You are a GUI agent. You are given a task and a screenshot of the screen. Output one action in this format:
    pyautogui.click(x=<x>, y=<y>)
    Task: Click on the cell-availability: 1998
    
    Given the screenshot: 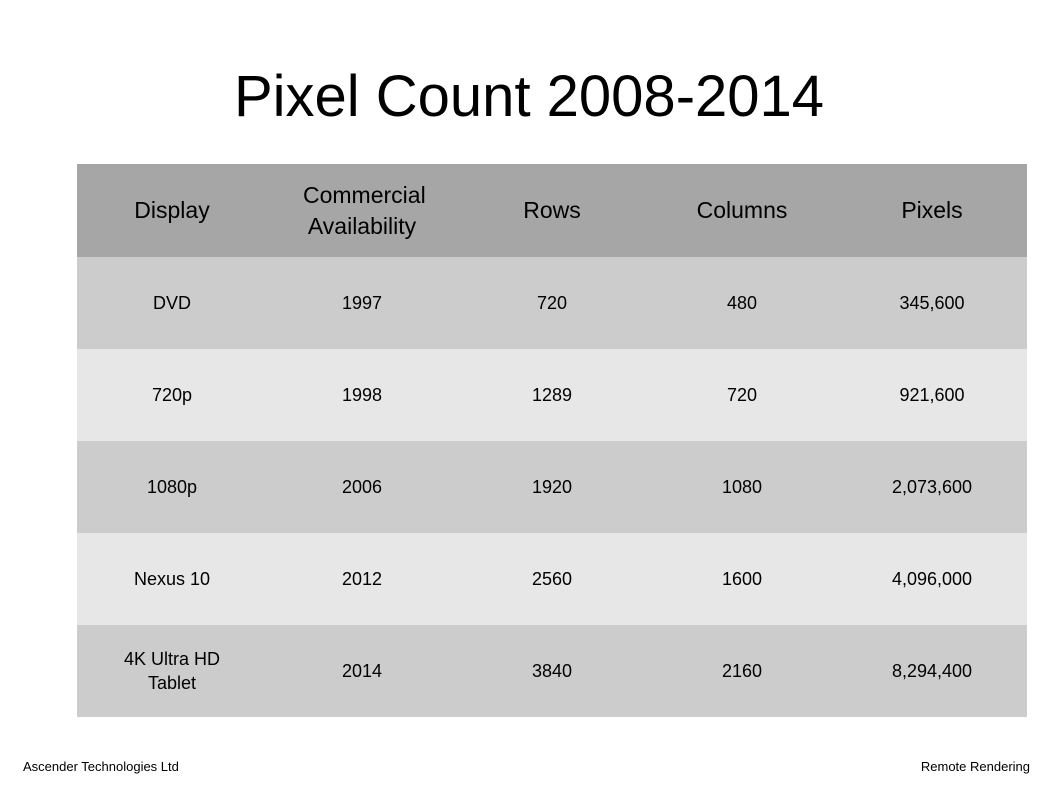 What is the action you would take?
    pyautogui.click(x=362, y=395)
    